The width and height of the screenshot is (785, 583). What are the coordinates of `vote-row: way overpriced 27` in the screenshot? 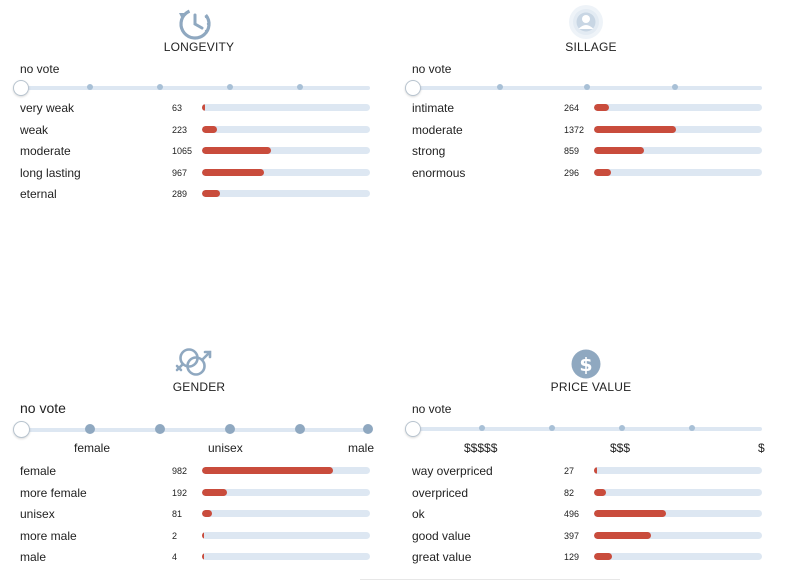 It's located at (592, 475).